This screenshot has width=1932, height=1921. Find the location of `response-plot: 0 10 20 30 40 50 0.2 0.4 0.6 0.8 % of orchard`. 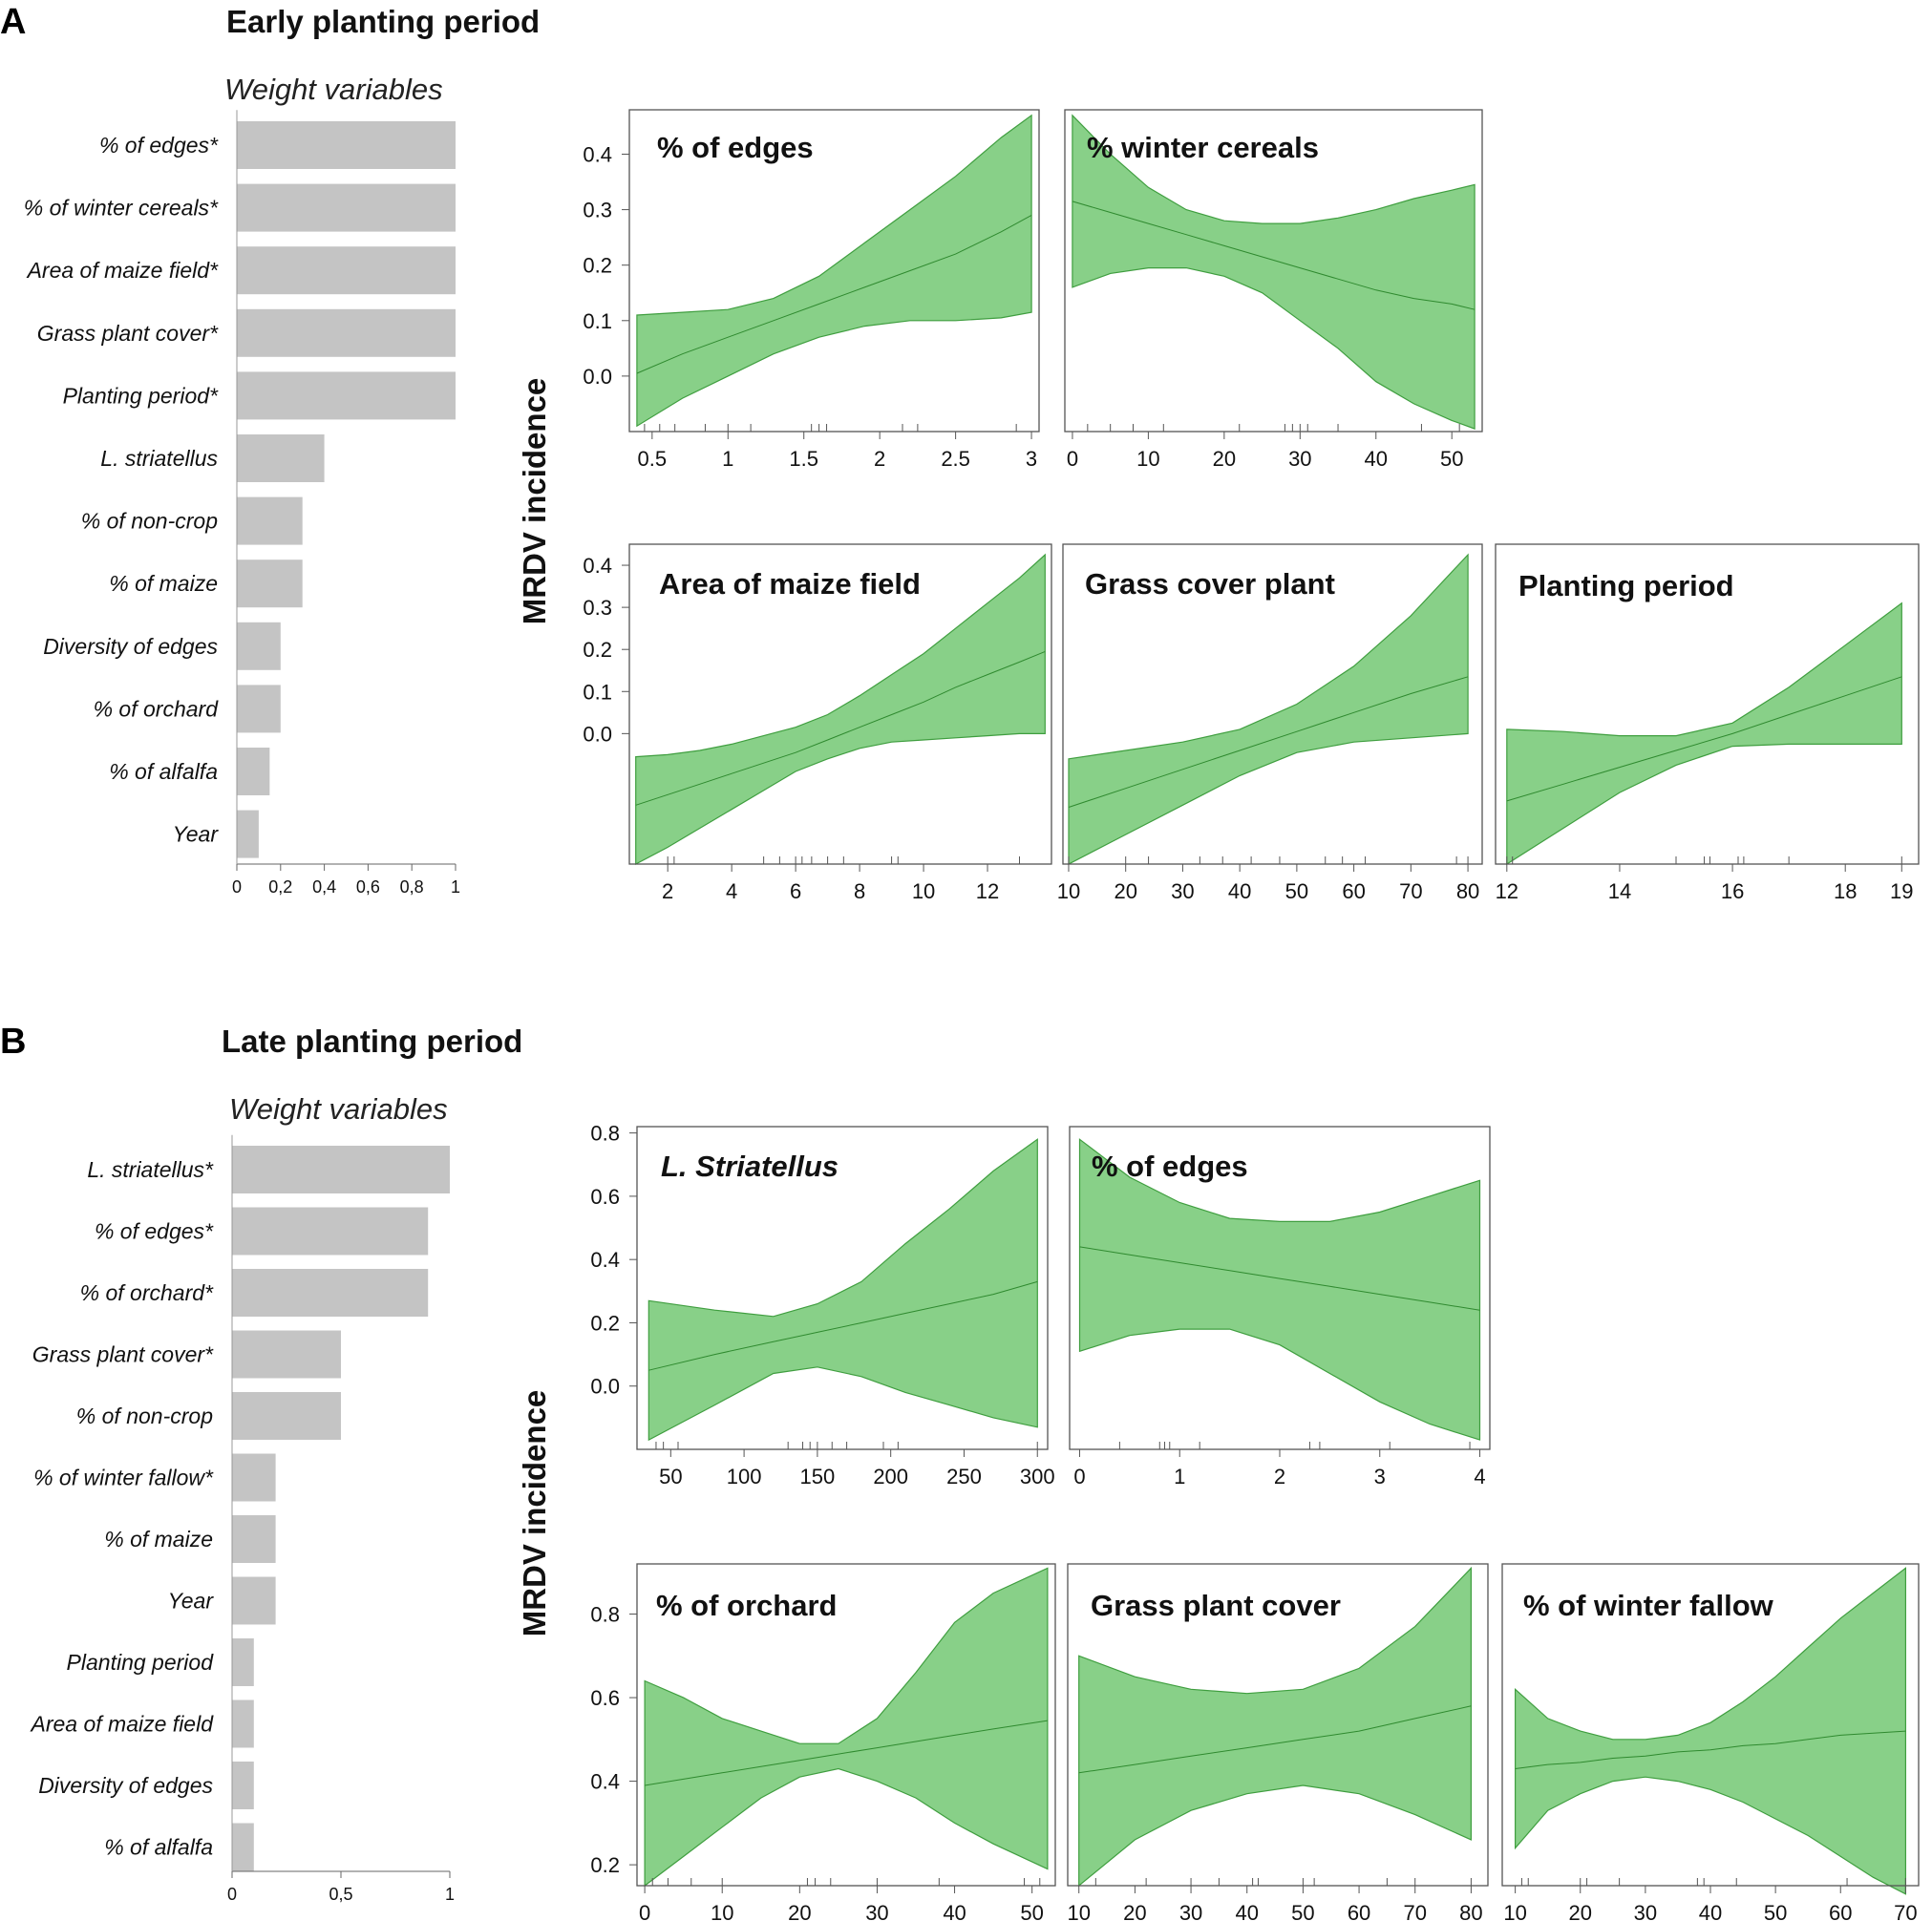

response-plot: 0 10 20 30 40 50 0.2 0.4 0.6 0.8 % of orchard is located at coordinates (823, 1742).